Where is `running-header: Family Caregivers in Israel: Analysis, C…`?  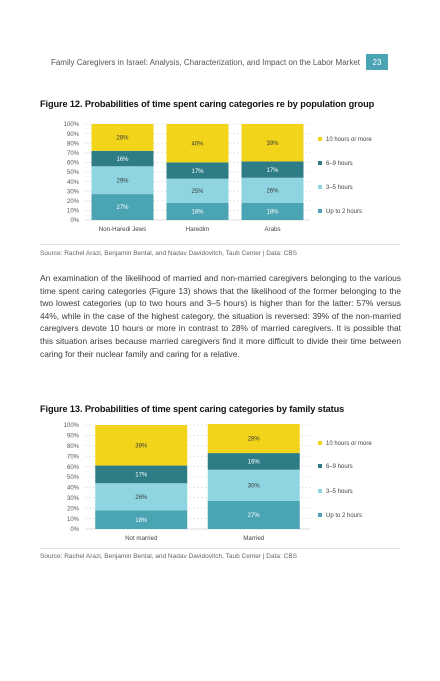 running-header: Family Caregivers in Israel: Analysis, C… is located at coordinates (205, 62).